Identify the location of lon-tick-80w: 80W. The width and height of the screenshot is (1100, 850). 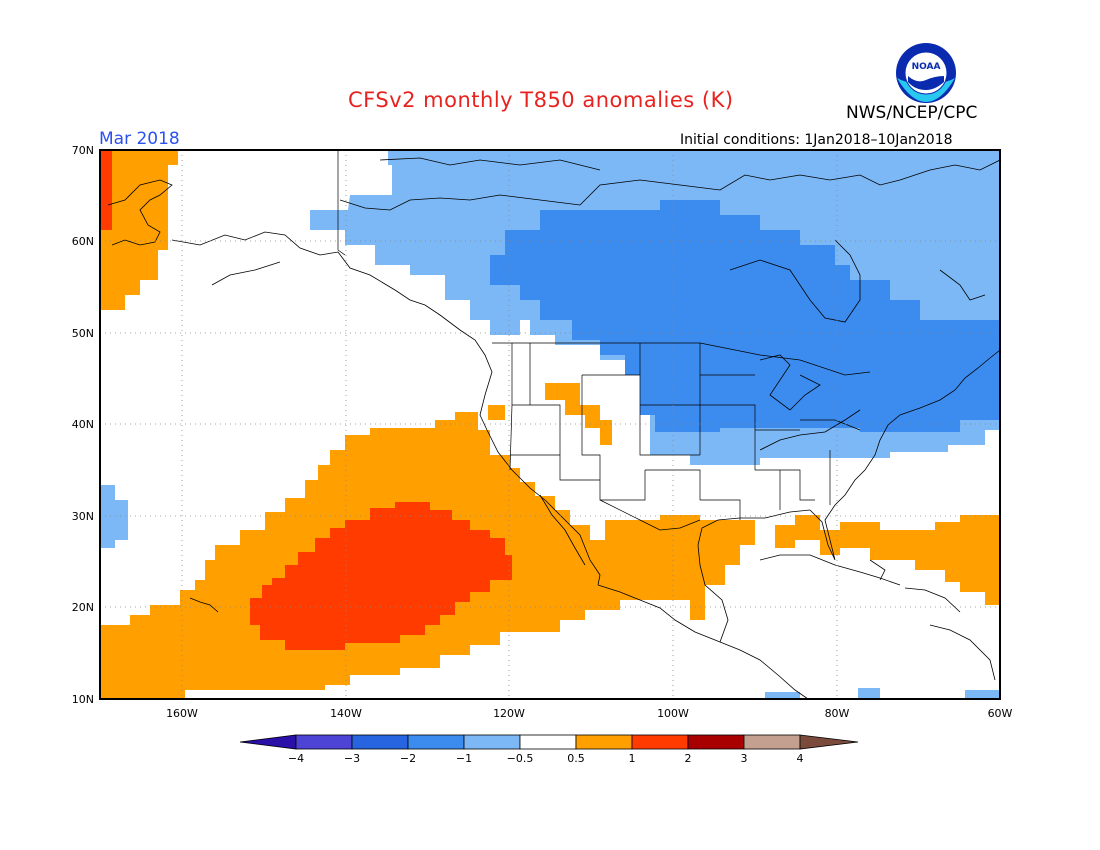
(837, 713).